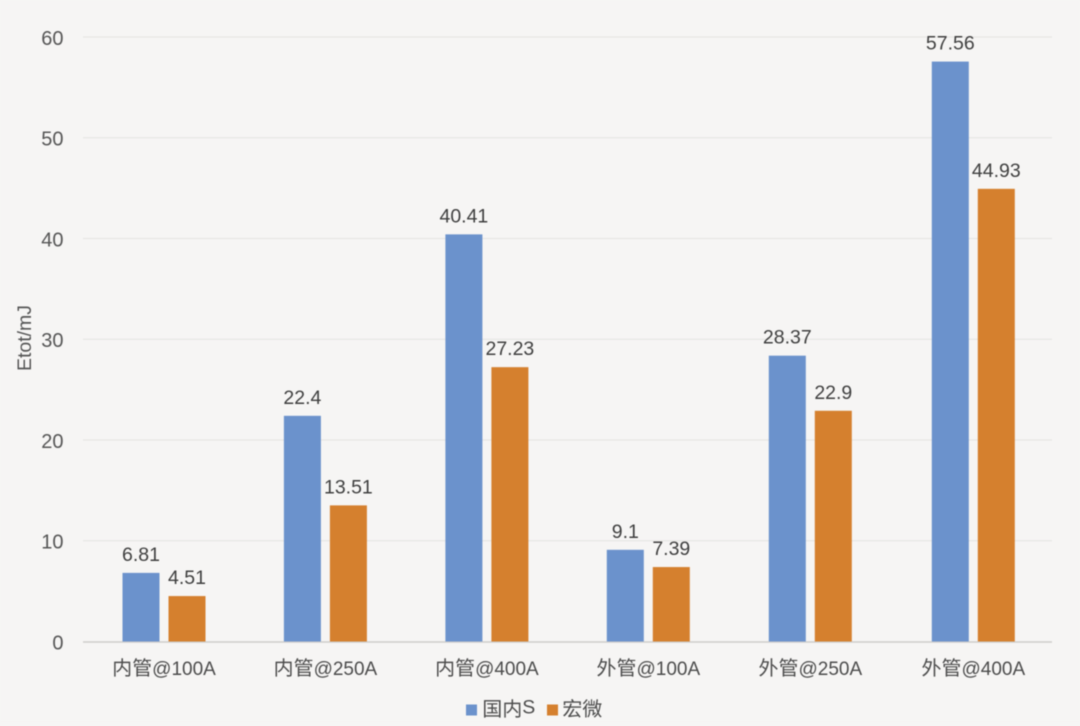 The height and width of the screenshot is (726, 1080). Describe the element at coordinates (787, 338) in the screenshot. I see `svg-text: 28.37` at that location.